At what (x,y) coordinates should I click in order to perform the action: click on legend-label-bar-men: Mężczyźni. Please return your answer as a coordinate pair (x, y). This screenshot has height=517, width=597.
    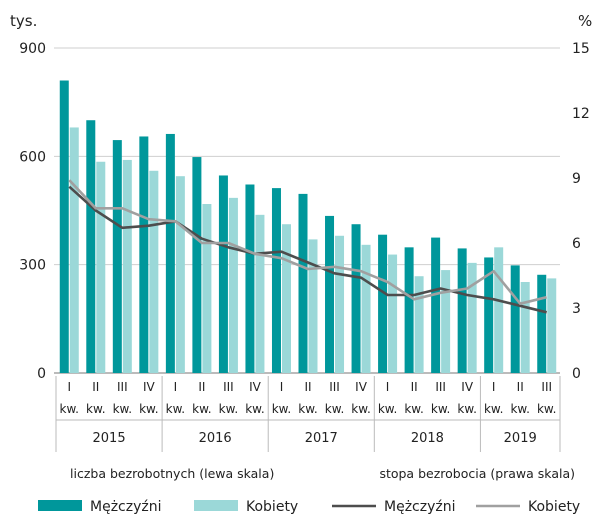
    Looking at the image, I should click on (125, 507).